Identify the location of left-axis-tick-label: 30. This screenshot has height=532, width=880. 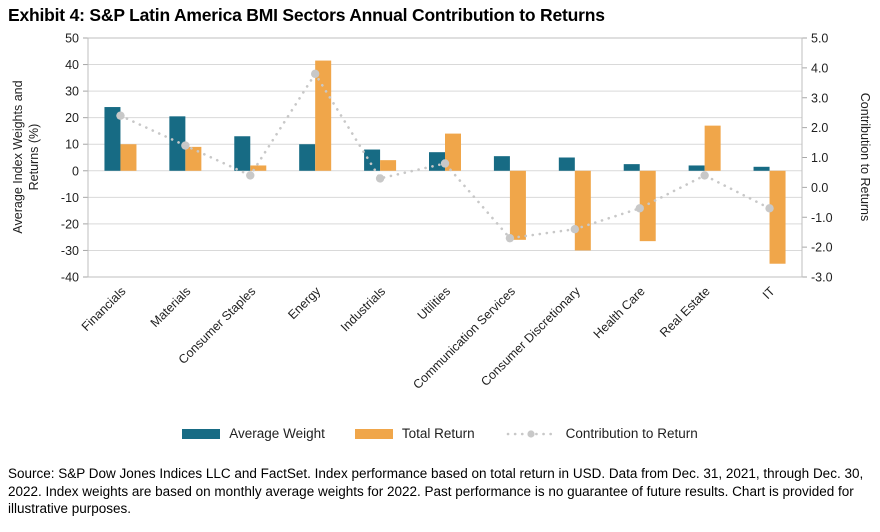
(72, 92).